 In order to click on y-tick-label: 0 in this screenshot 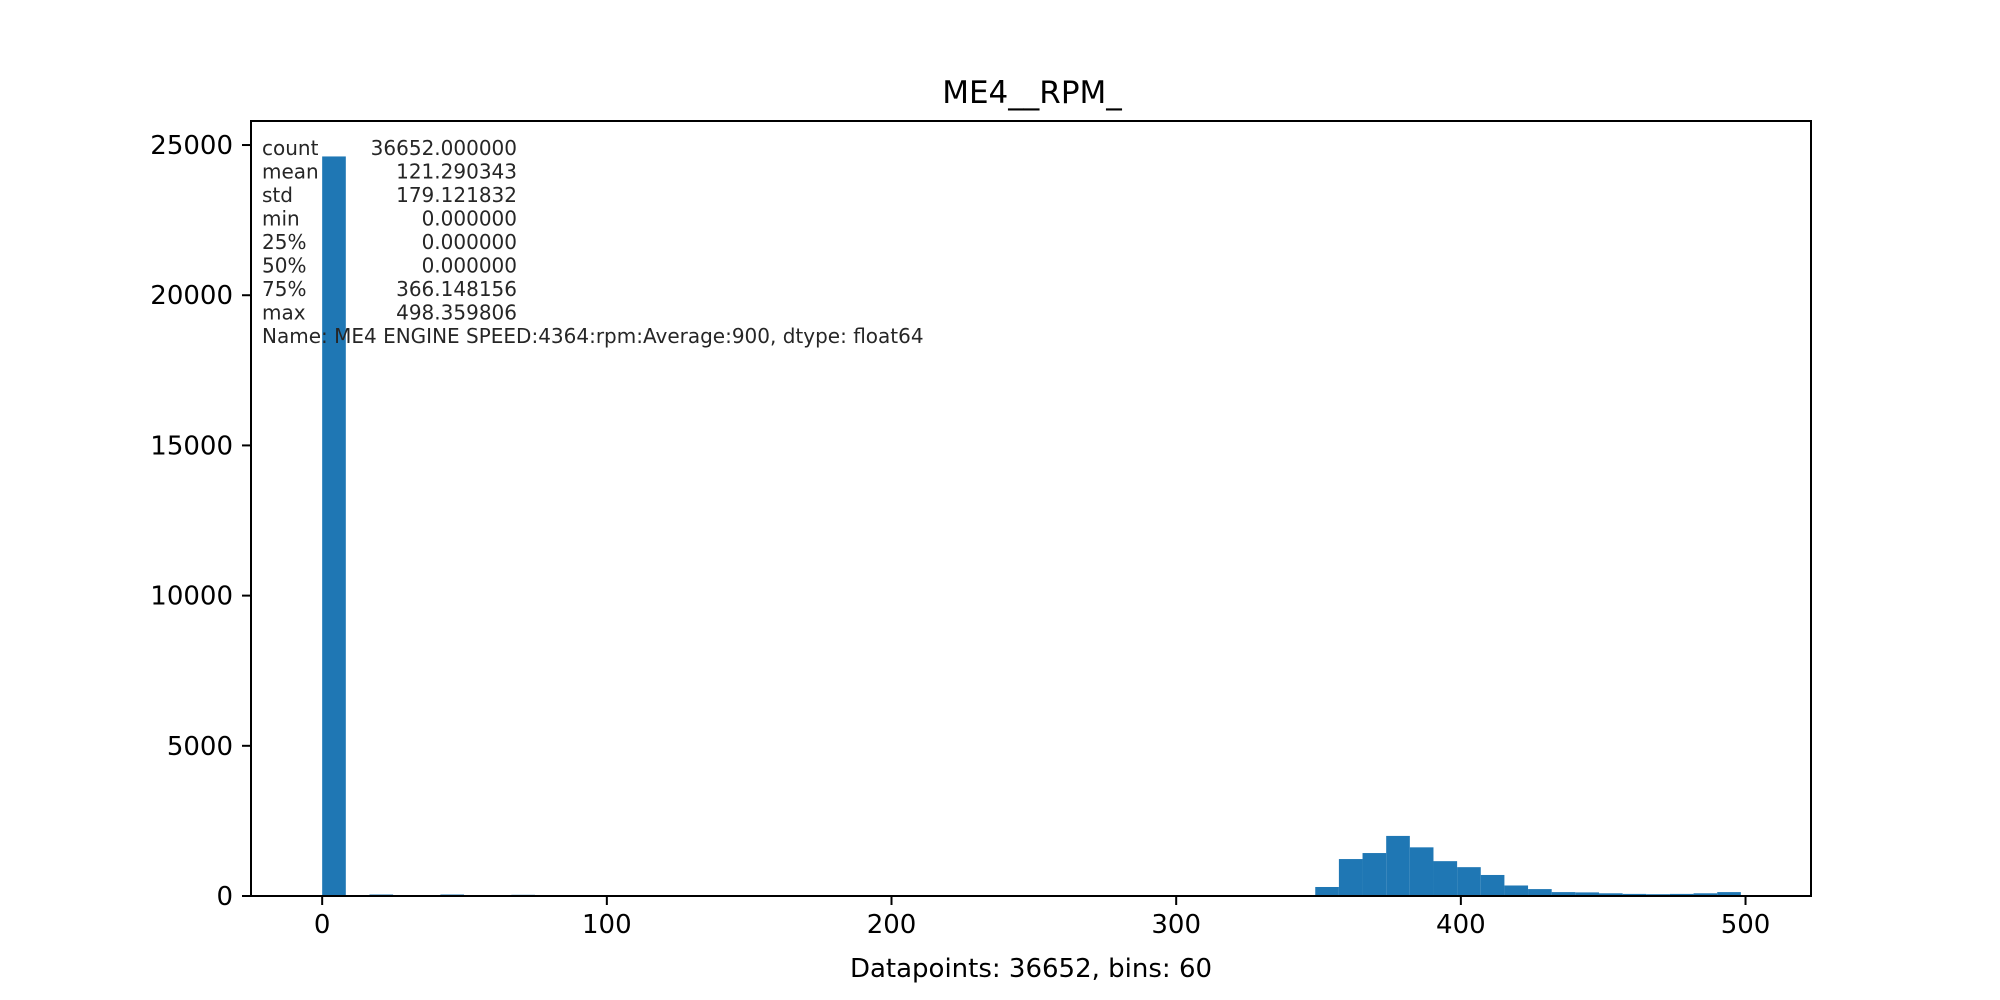, I will do `click(224, 897)`.